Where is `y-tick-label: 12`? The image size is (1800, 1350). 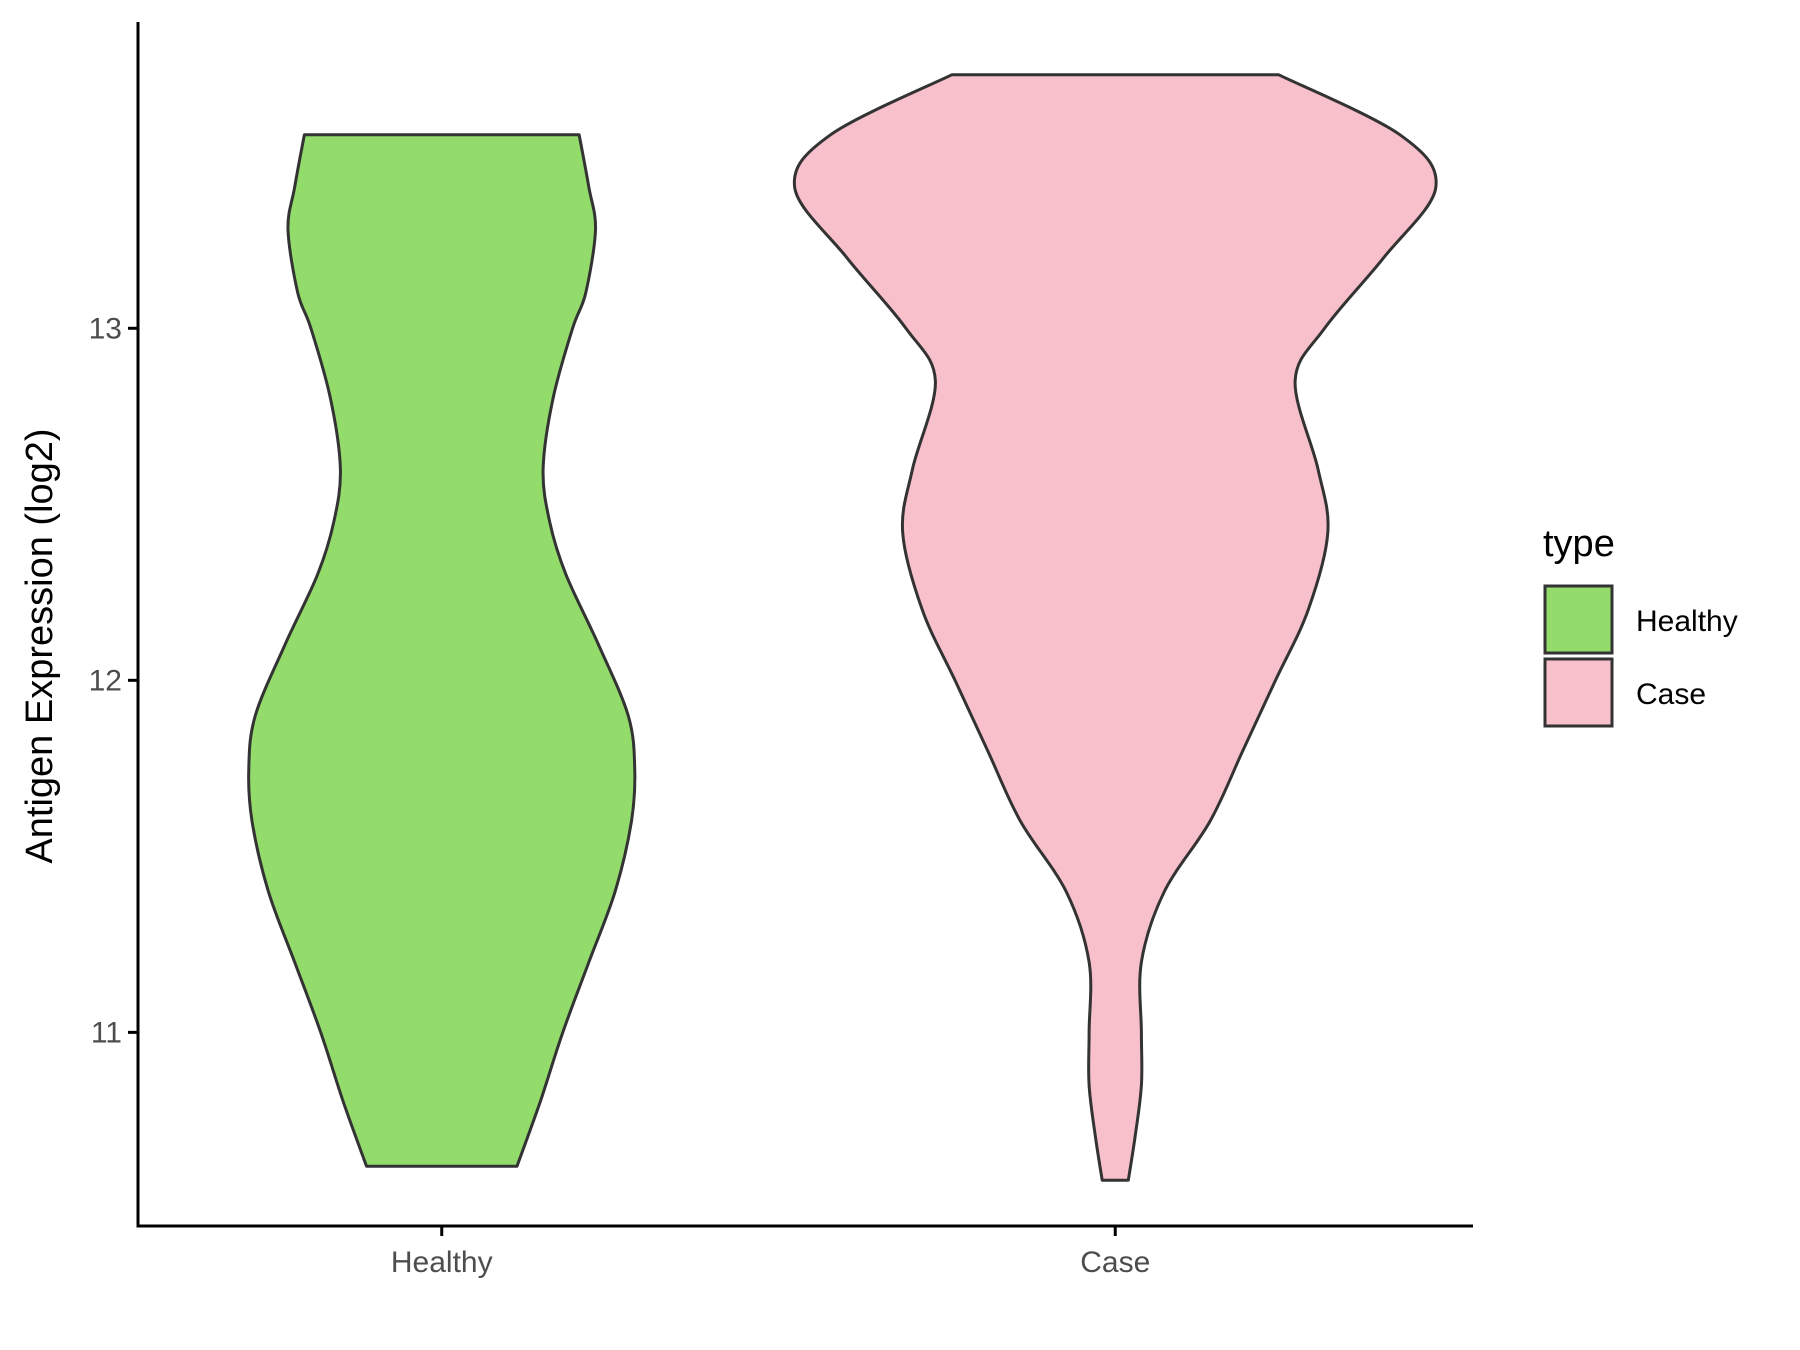
y-tick-label: 12 is located at coordinates (105, 680).